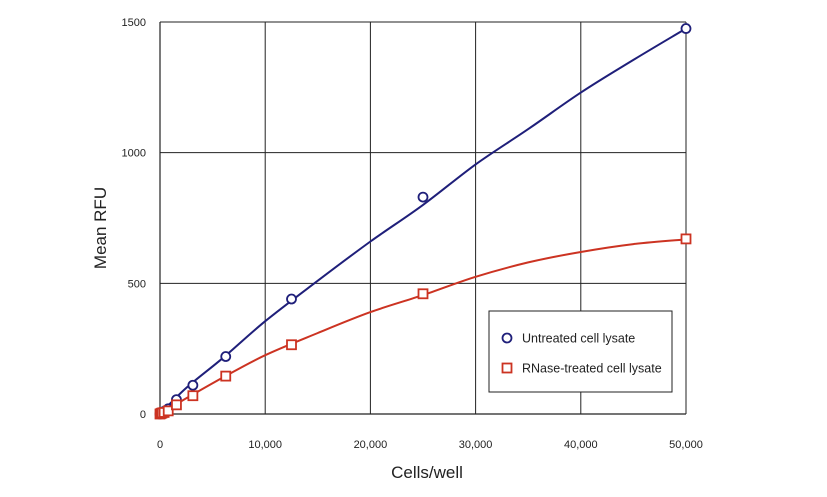  I want to click on x-tick-label: 10,000, so click(265, 445).